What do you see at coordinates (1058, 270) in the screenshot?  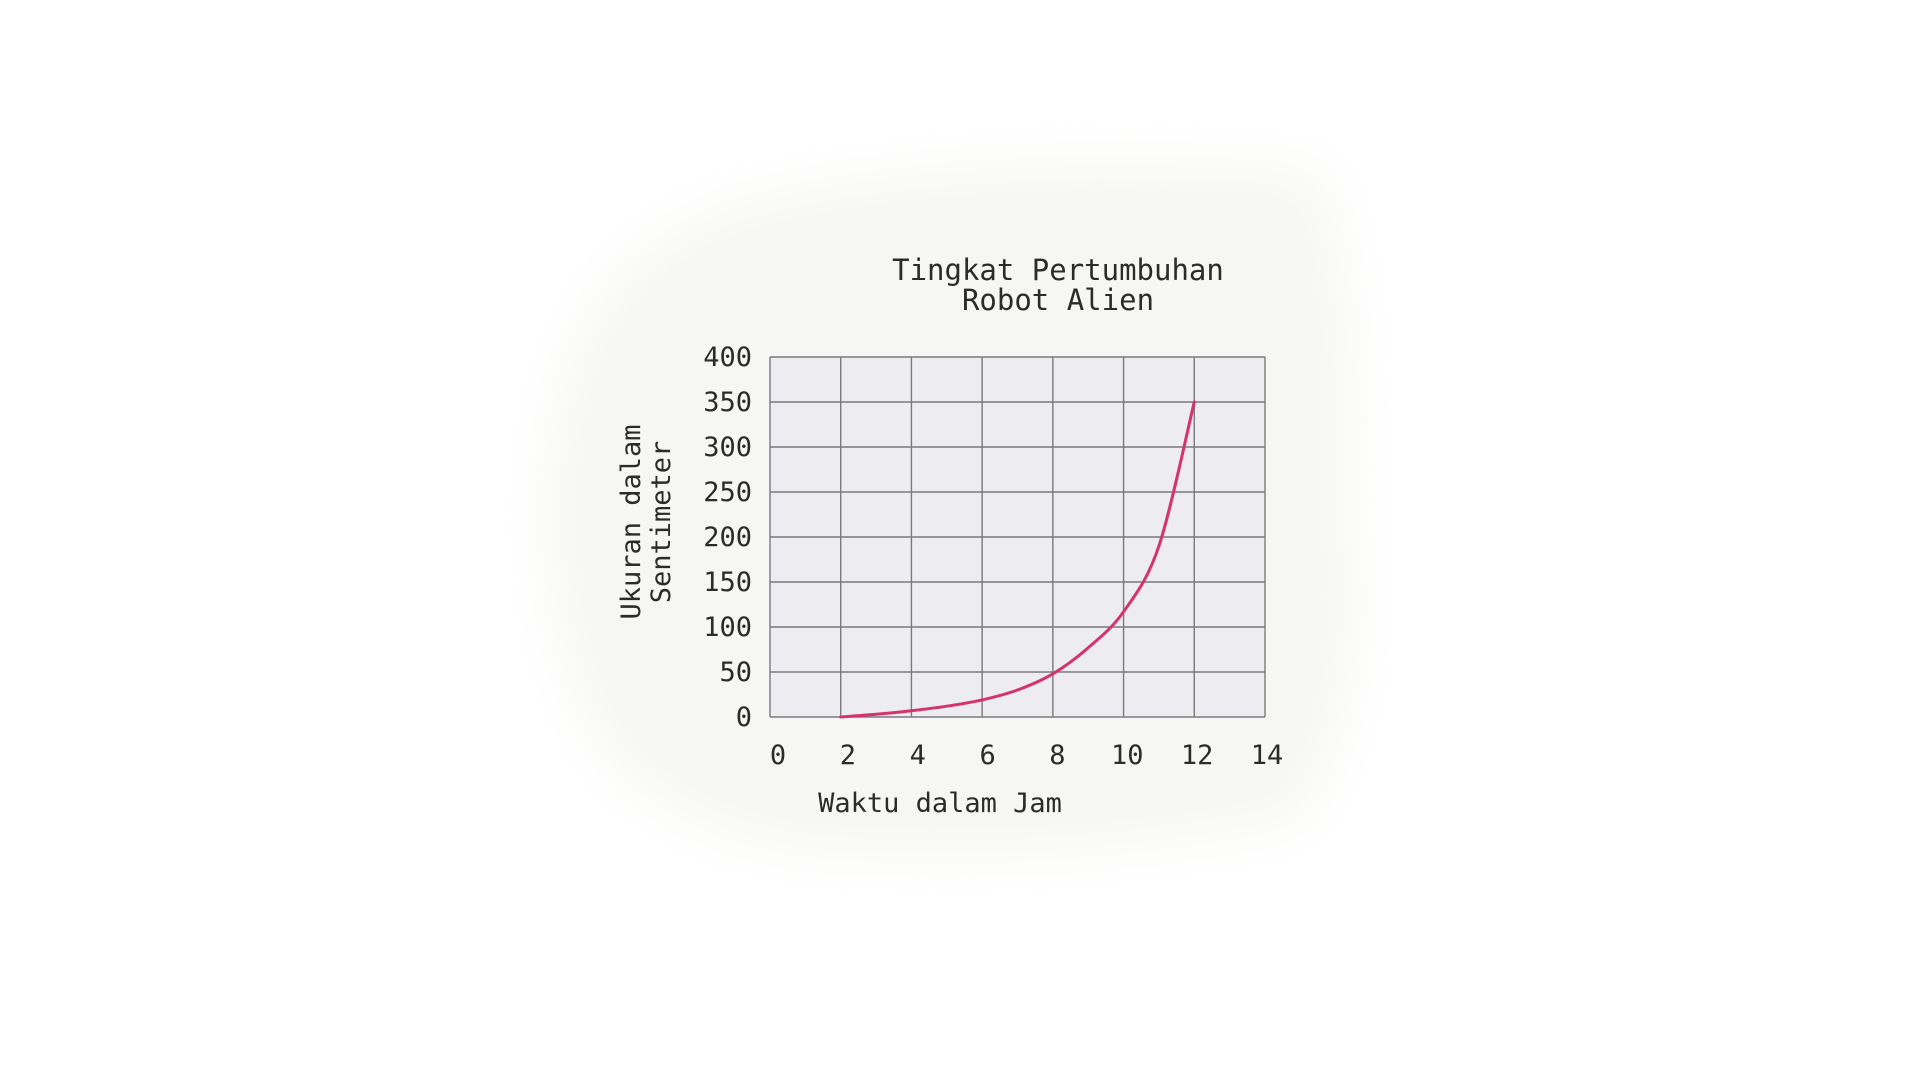 I see `chart-title-line-1: Tingkat Pertumbuhan` at bounding box center [1058, 270].